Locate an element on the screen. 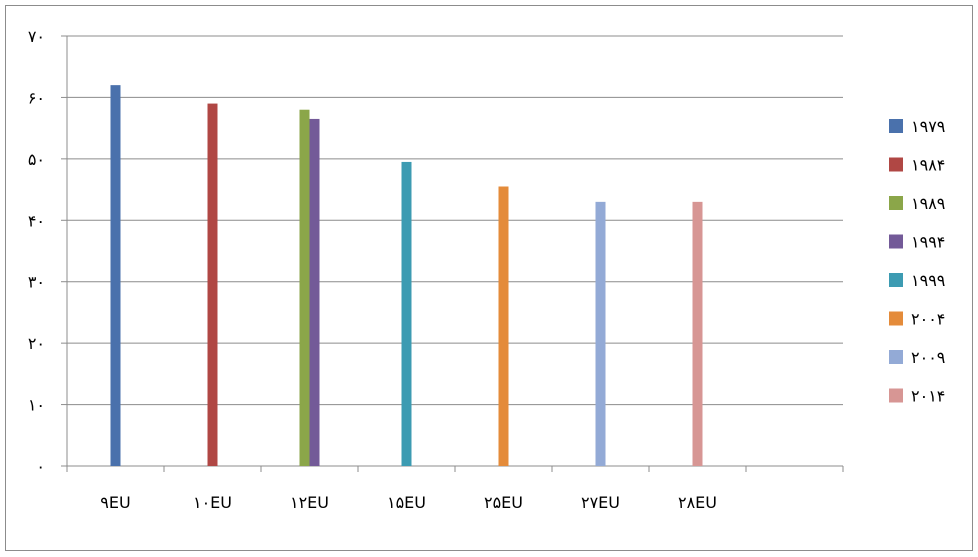 The width and height of the screenshot is (978, 557). y-tick-label: ٠ is located at coordinates (40, 466).